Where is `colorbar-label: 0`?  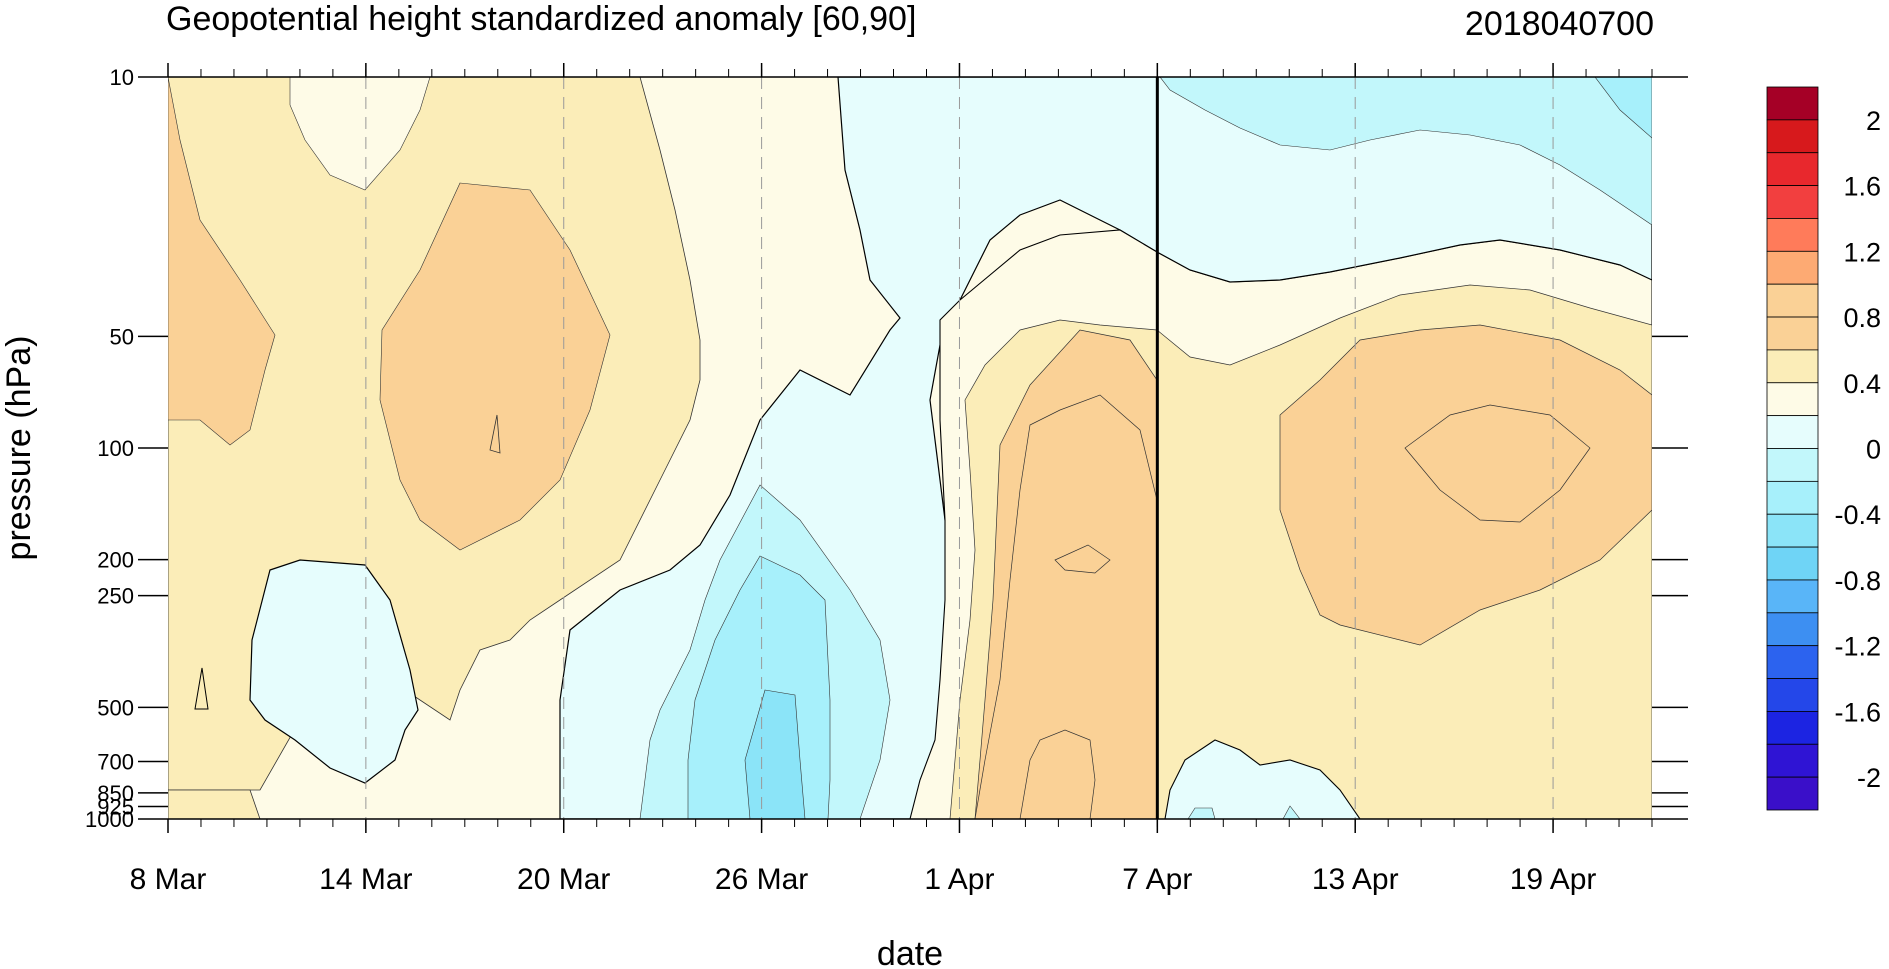 colorbar-label: 0 is located at coordinates (1873, 450).